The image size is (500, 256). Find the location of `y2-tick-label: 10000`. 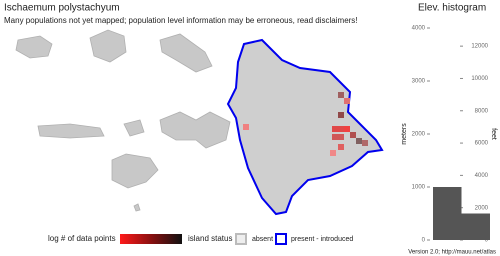

y2-tick-label: 10000 is located at coordinates (479, 79).